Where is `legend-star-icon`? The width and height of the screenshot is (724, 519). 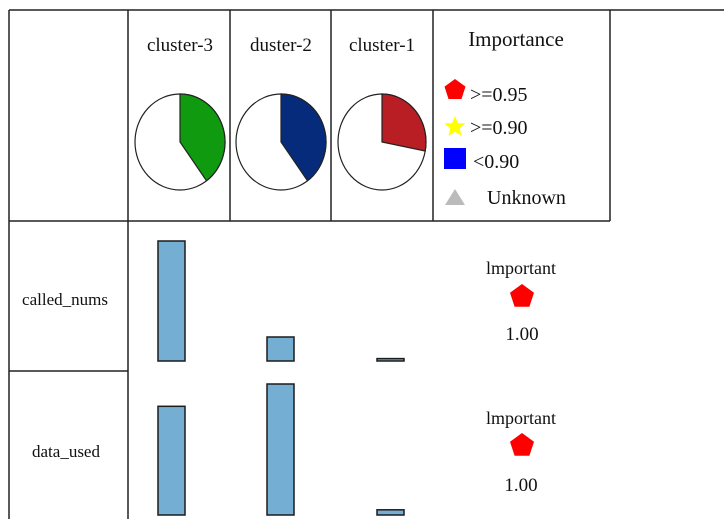 legend-star-icon is located at coordinates (455, 126).